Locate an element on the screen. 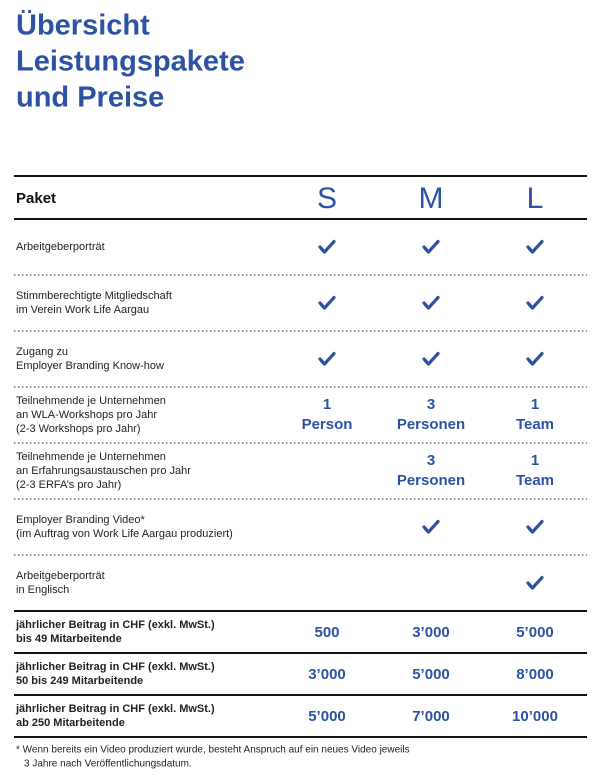 This screenshot has height=782, width=599. row-label: im Verein Work Life Aargau is located at coordinates (82, 310).